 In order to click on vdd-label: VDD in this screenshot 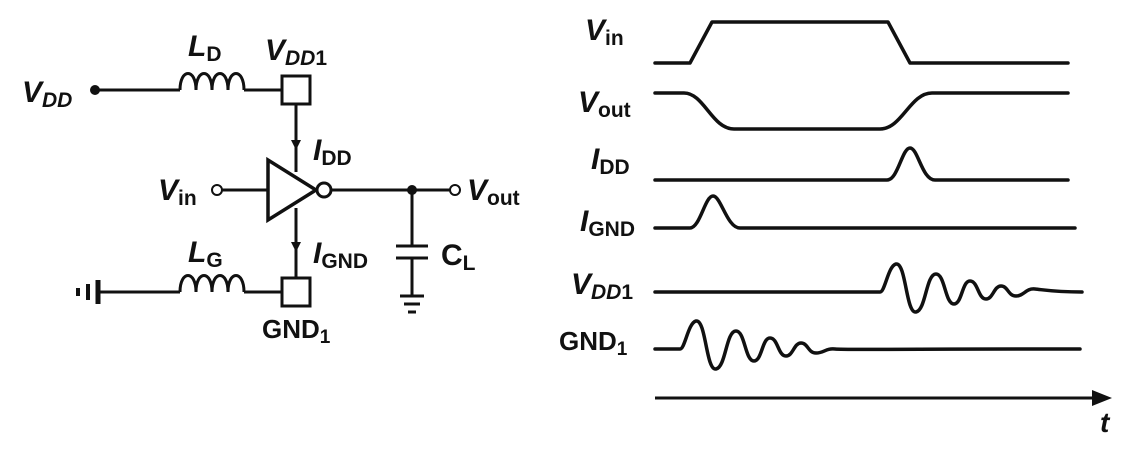, I will do `click(47, 94)`.